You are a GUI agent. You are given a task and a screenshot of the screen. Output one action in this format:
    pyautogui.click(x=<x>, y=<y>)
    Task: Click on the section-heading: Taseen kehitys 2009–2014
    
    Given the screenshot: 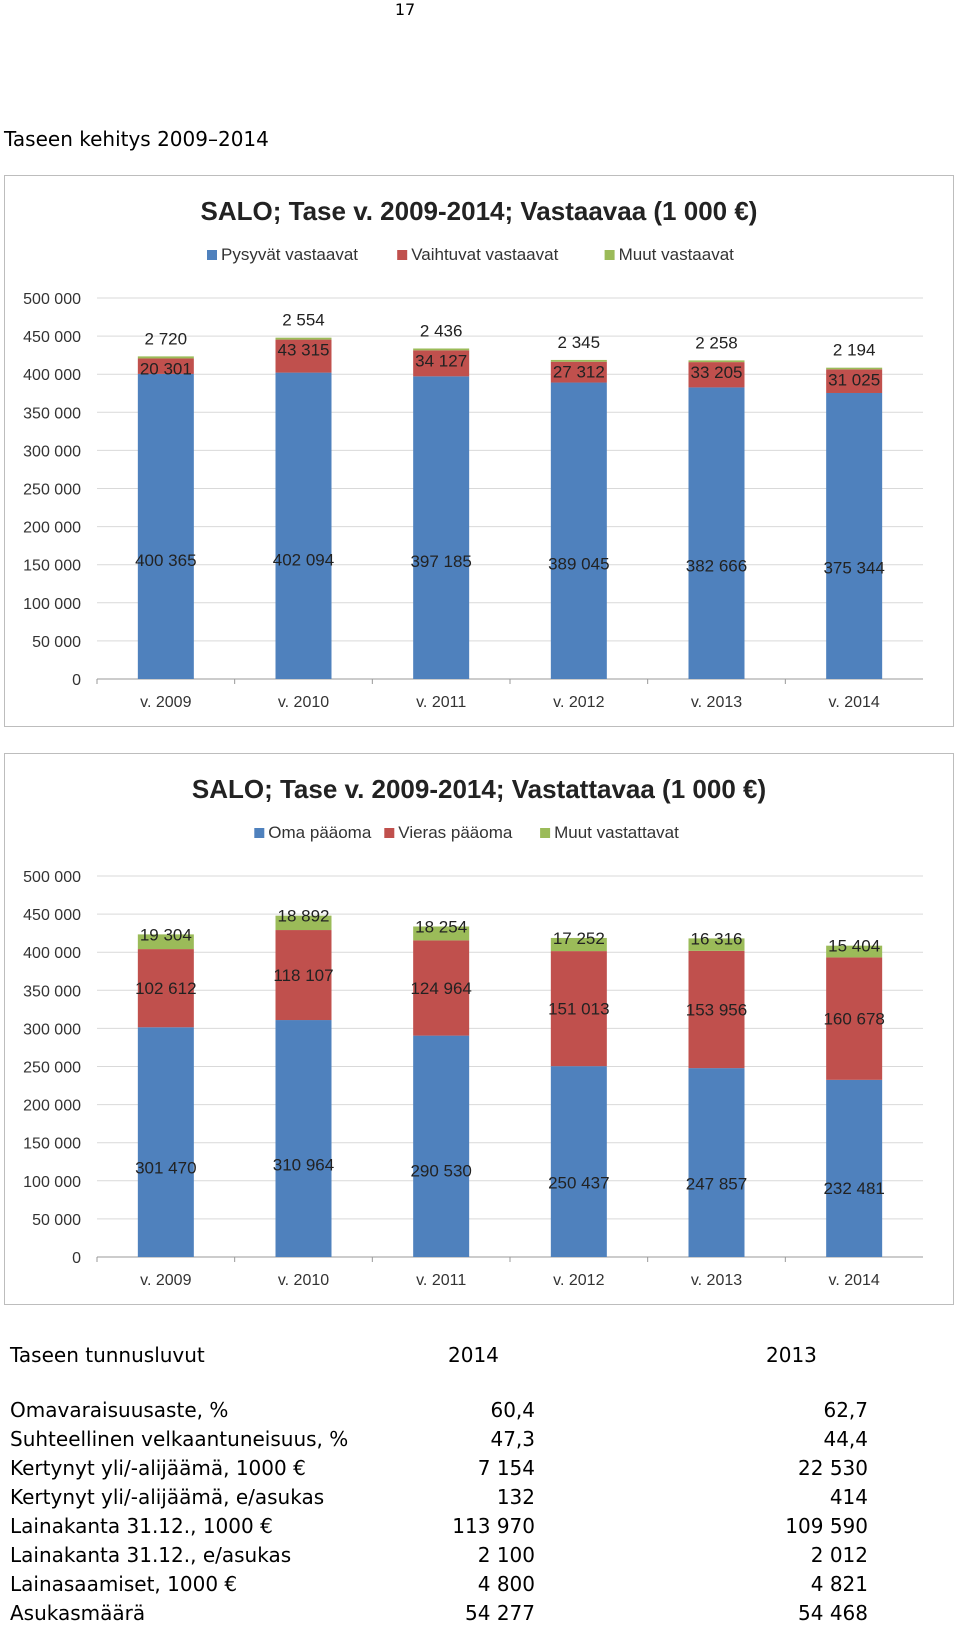 What is the action you would take?
    pyautogui.click(x=136, y=139)
    